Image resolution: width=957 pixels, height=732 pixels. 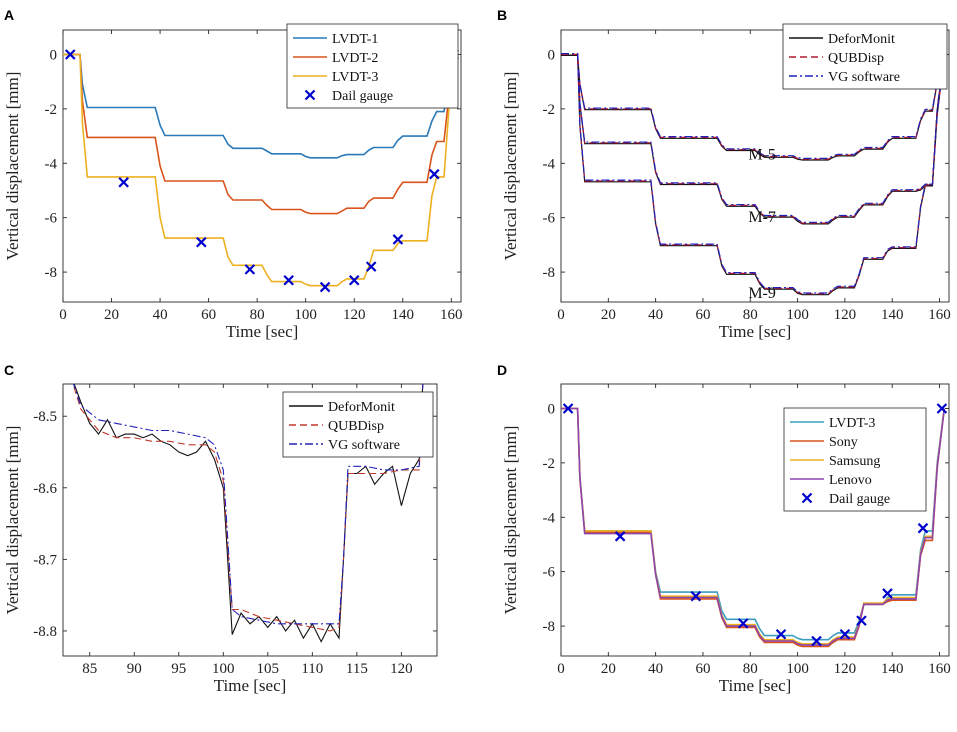 I want to click on legend: LVDT-3 Sony Samsung Lenovo Dail gauge, so click(x=855, y=459).